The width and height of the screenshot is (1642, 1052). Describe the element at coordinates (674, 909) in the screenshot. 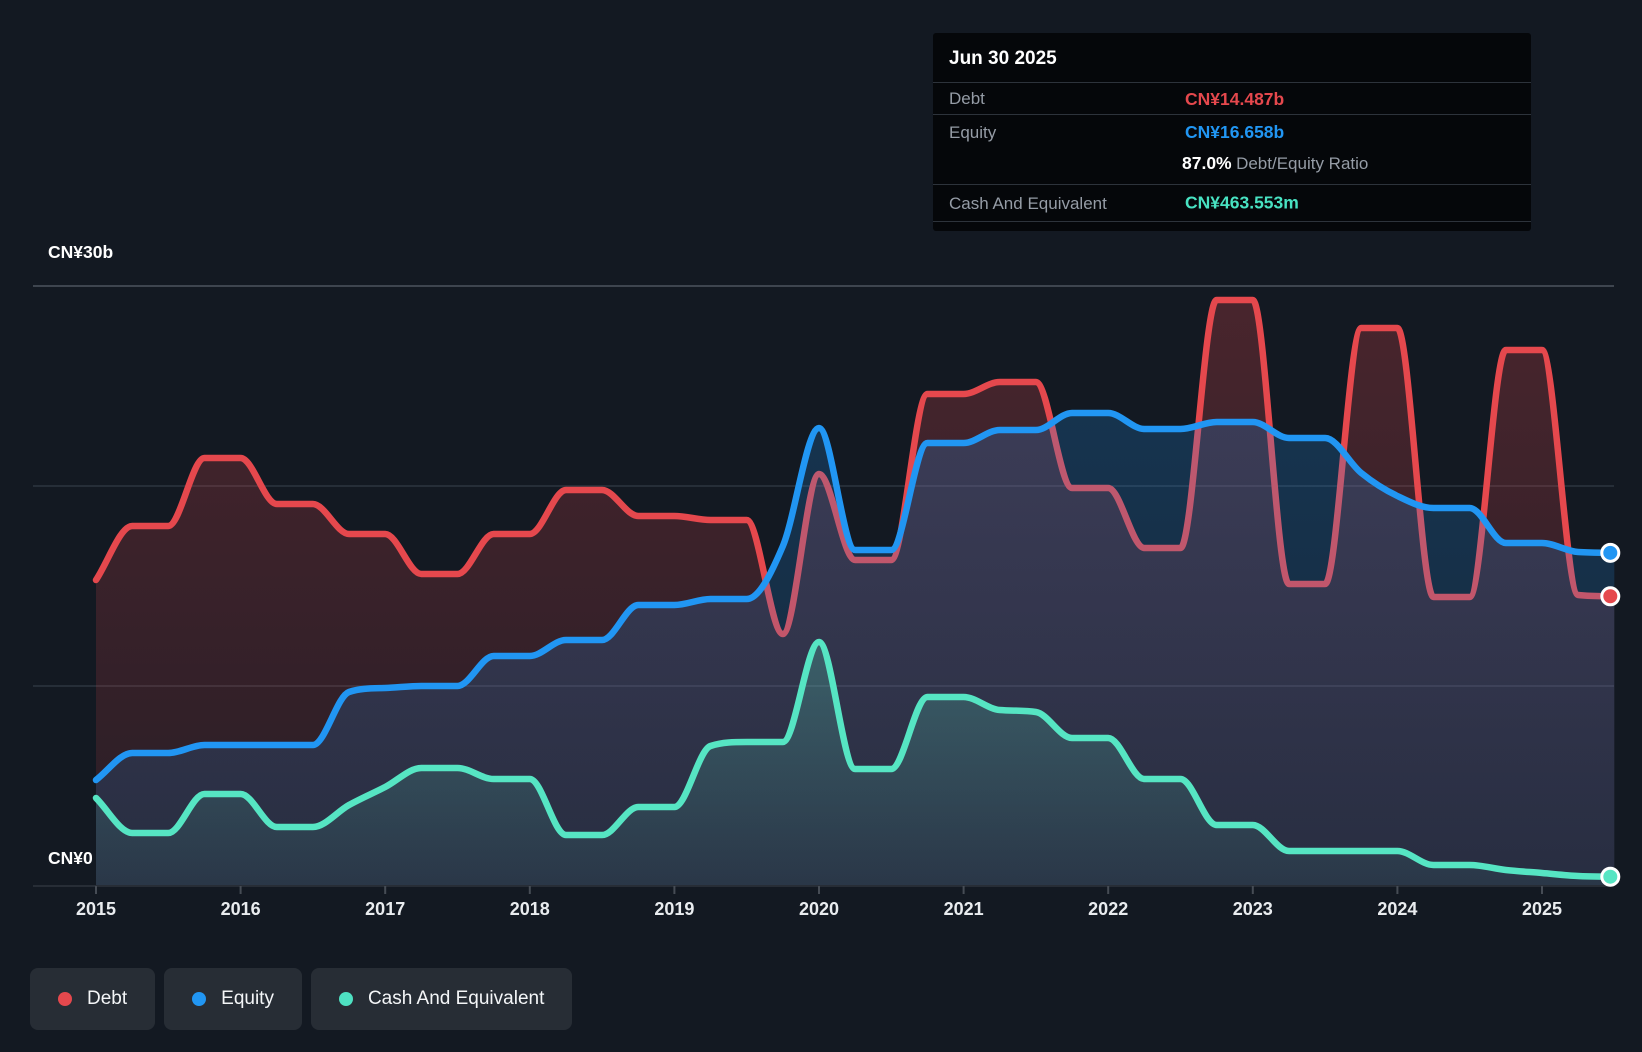

I see `x-axis-label-2019: 2019` at that location.